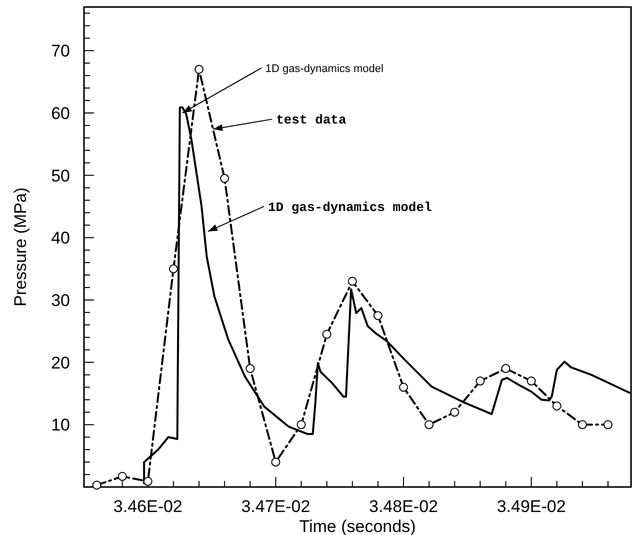 The height and width of the screenshot is (535, 632). I want to click on y-axis-title: Pressure (MPa), so click(20, 247).